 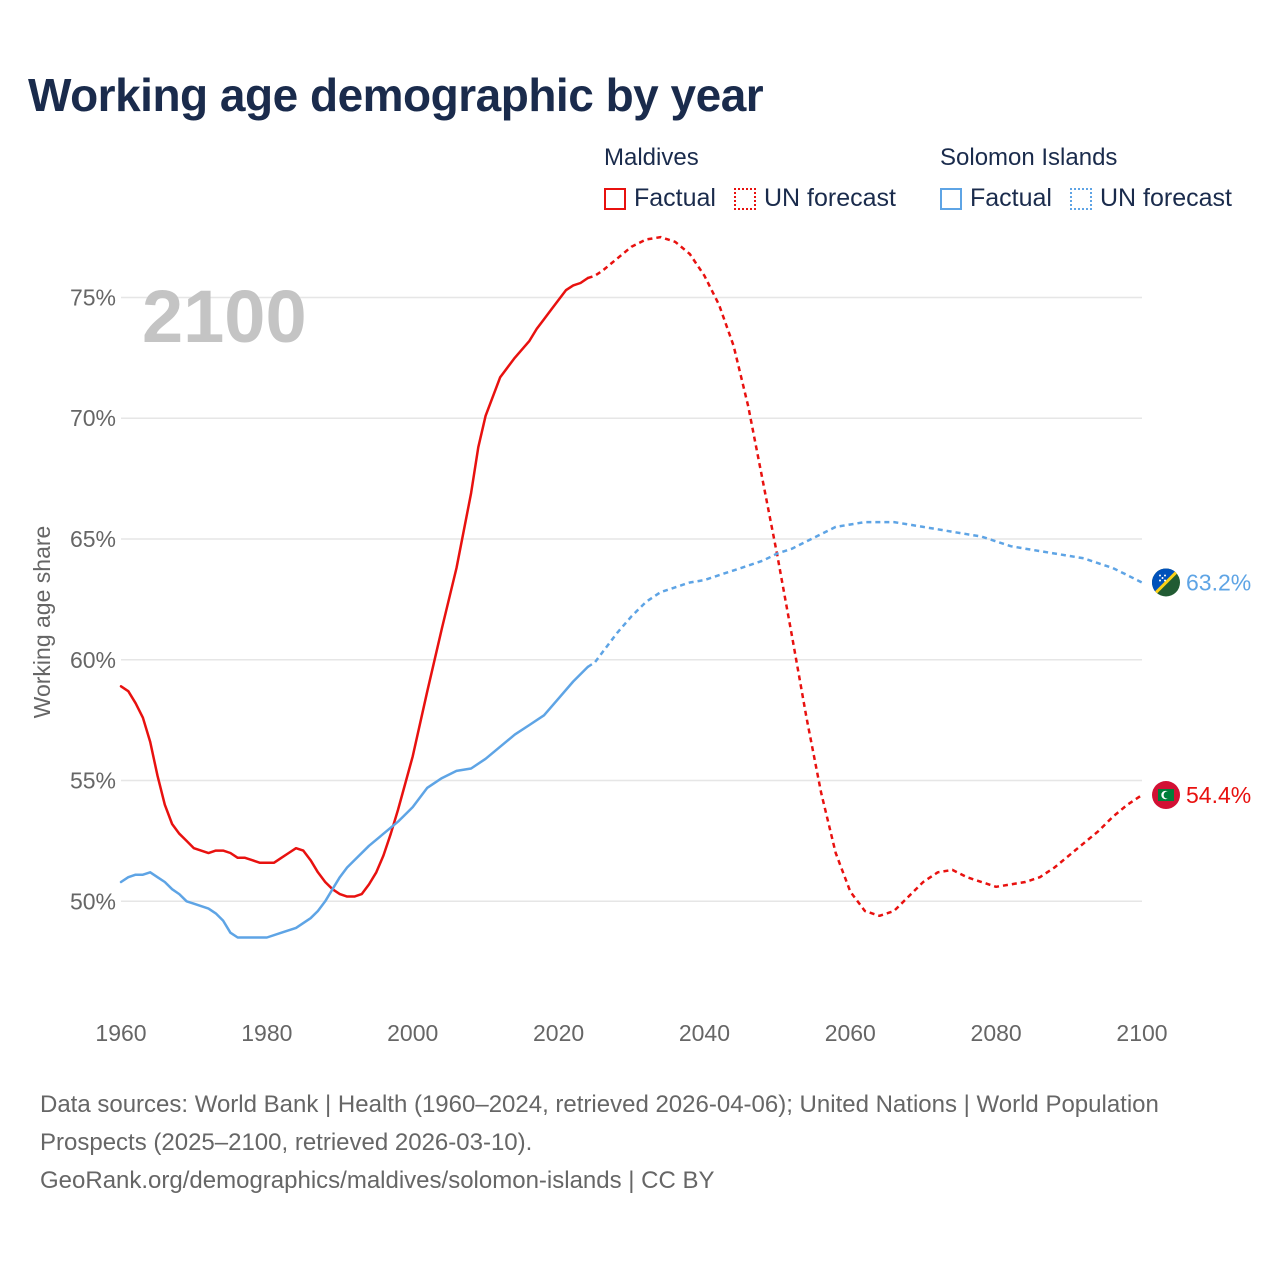 What do you see at coordinates (1201, 689) in the screenshot?
I see `end-markers: 54.4% 63.2%` at bounding box center [1201, 689].